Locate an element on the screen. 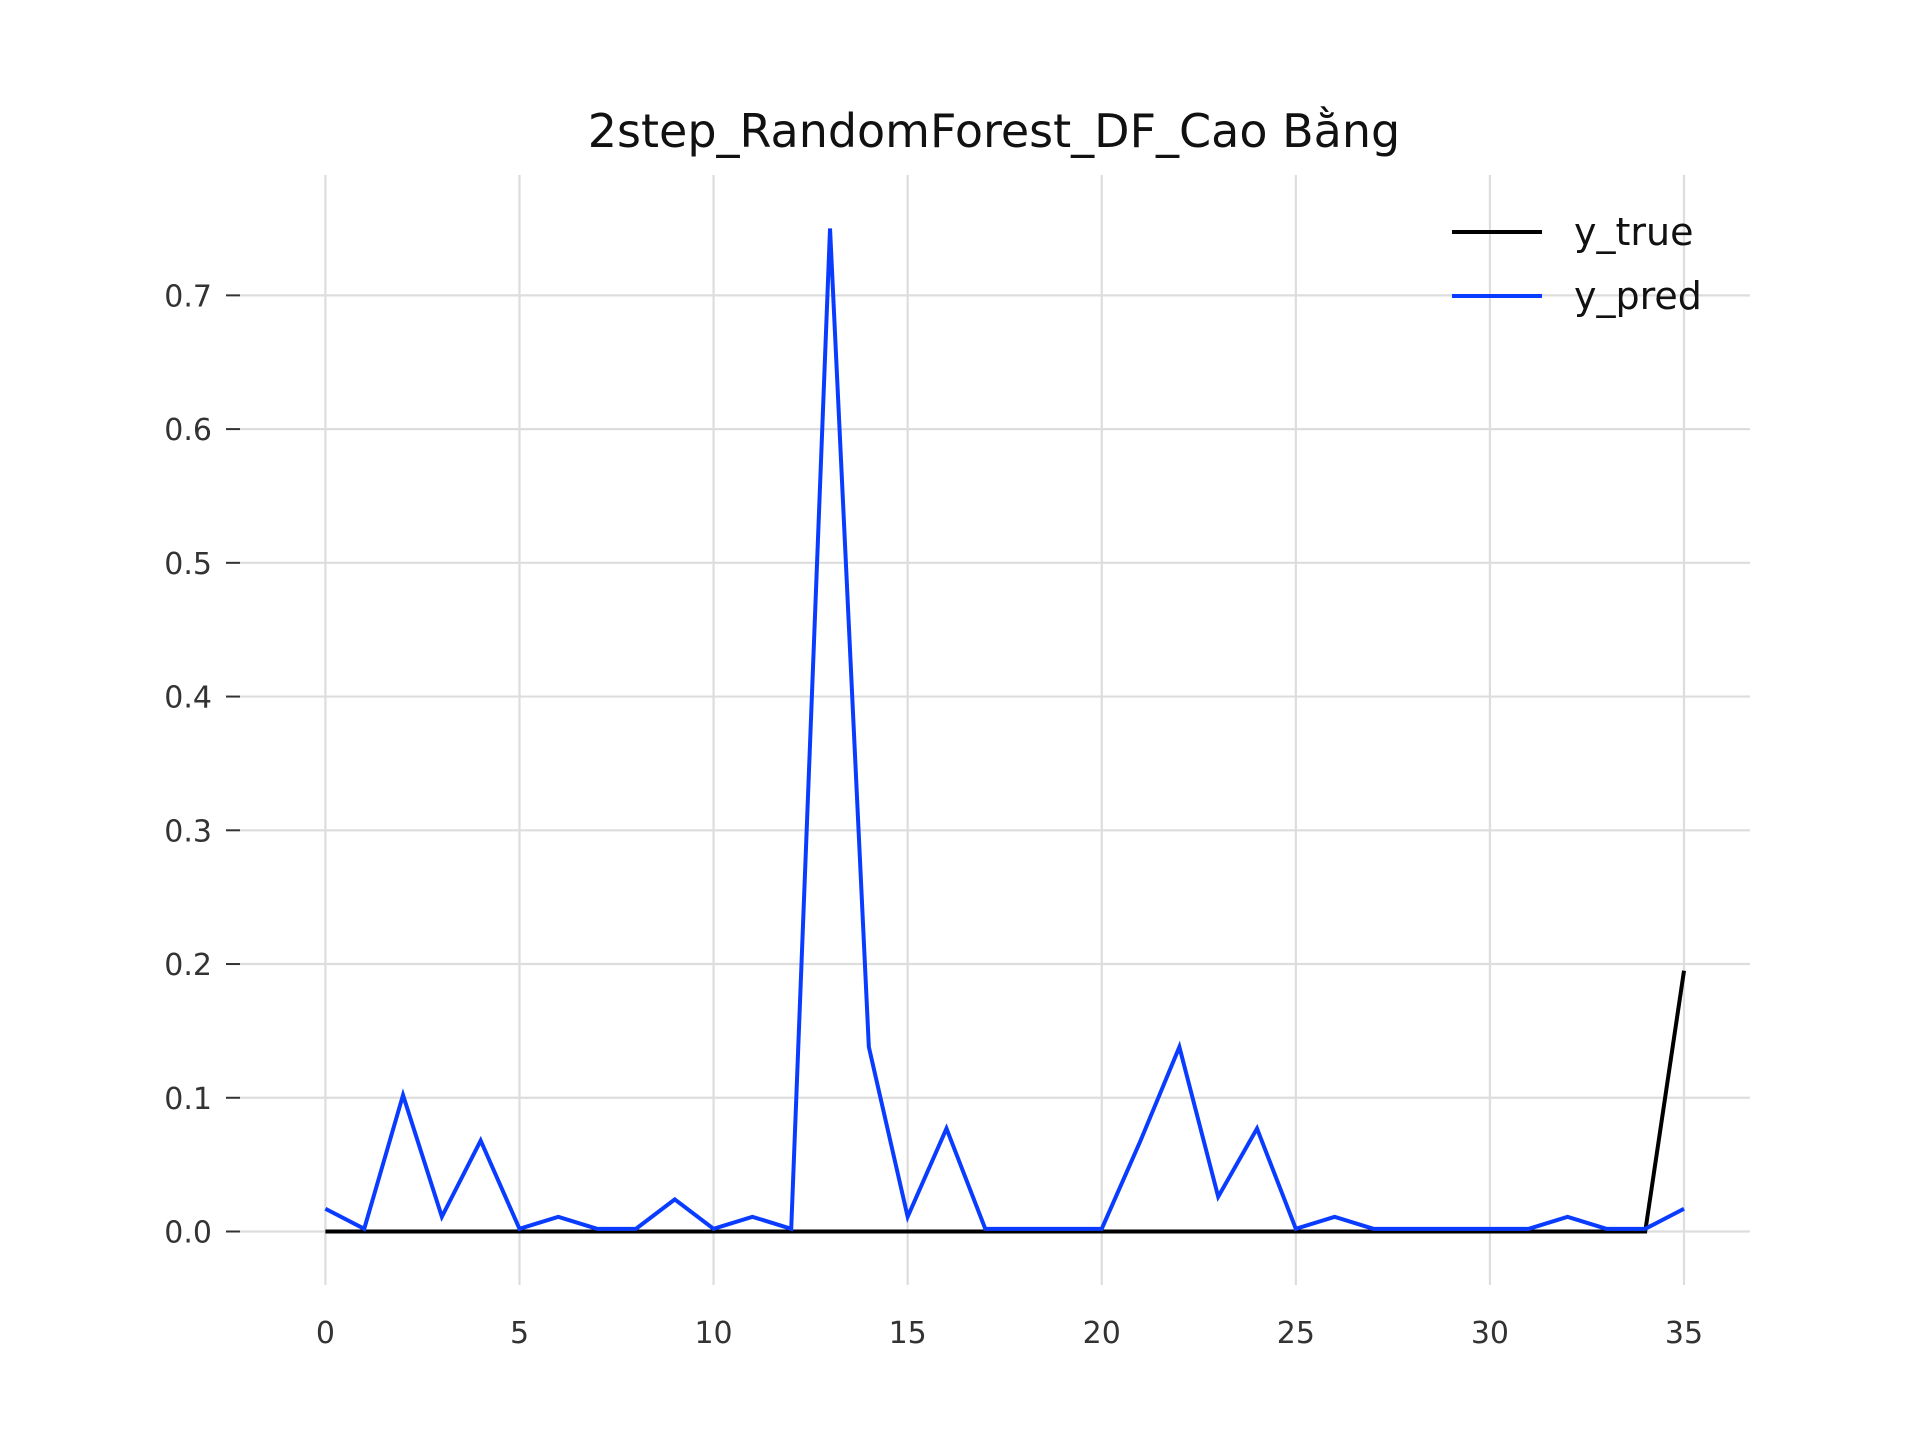 This screenshot has width=1920, height=1444. x-tick-label: 0 is located at coordinates (325, 1333).